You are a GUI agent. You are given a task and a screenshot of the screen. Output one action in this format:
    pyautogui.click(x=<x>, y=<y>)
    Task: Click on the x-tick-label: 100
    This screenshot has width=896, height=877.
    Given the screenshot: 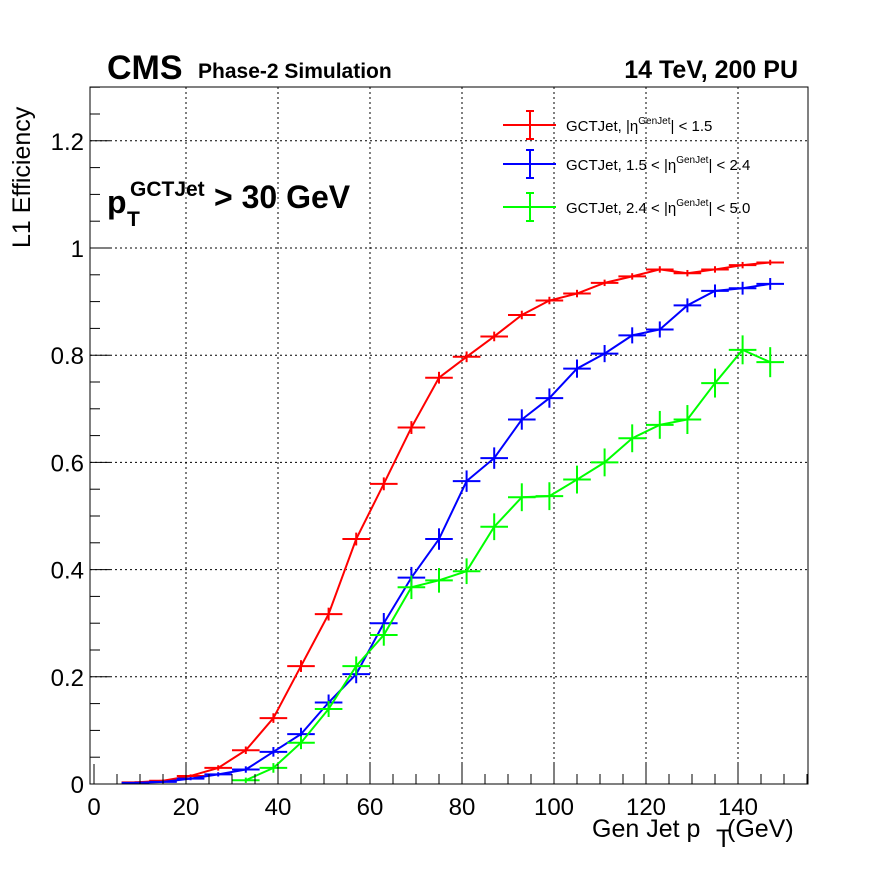 What is the action you would take?
    pyautogui.click(x=554, y=807)
    